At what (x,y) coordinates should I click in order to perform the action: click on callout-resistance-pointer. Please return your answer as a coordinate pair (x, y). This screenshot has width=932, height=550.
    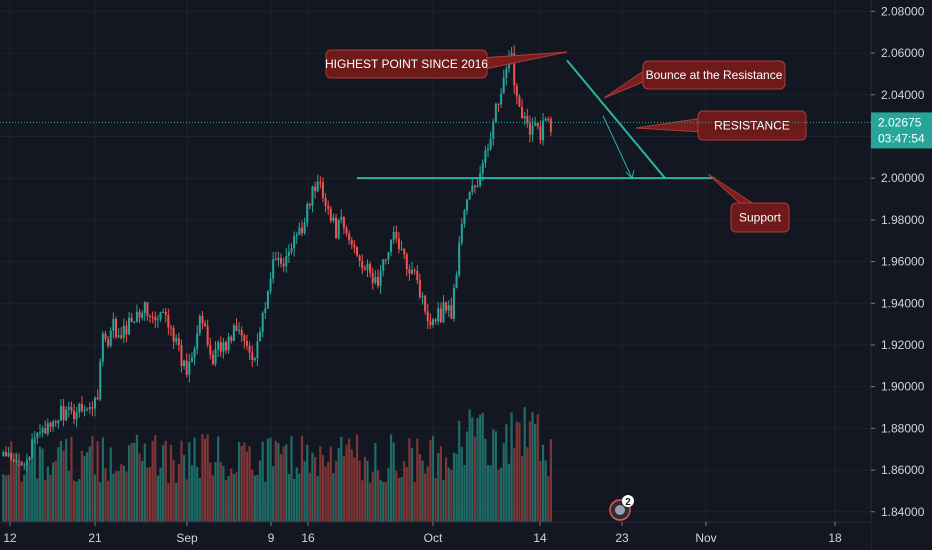
    Looking at the image, I should click on (669, 125).